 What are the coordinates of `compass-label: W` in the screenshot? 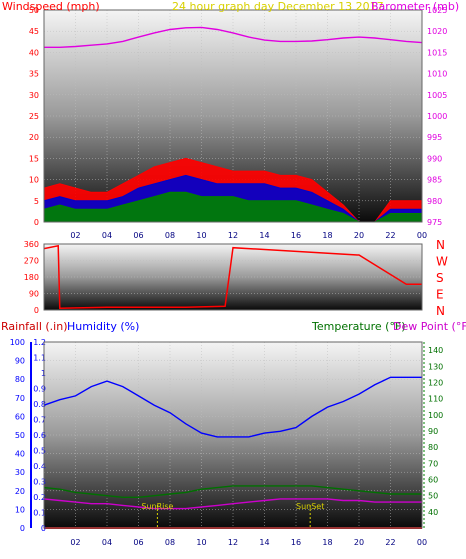 It's located at (442, 262).